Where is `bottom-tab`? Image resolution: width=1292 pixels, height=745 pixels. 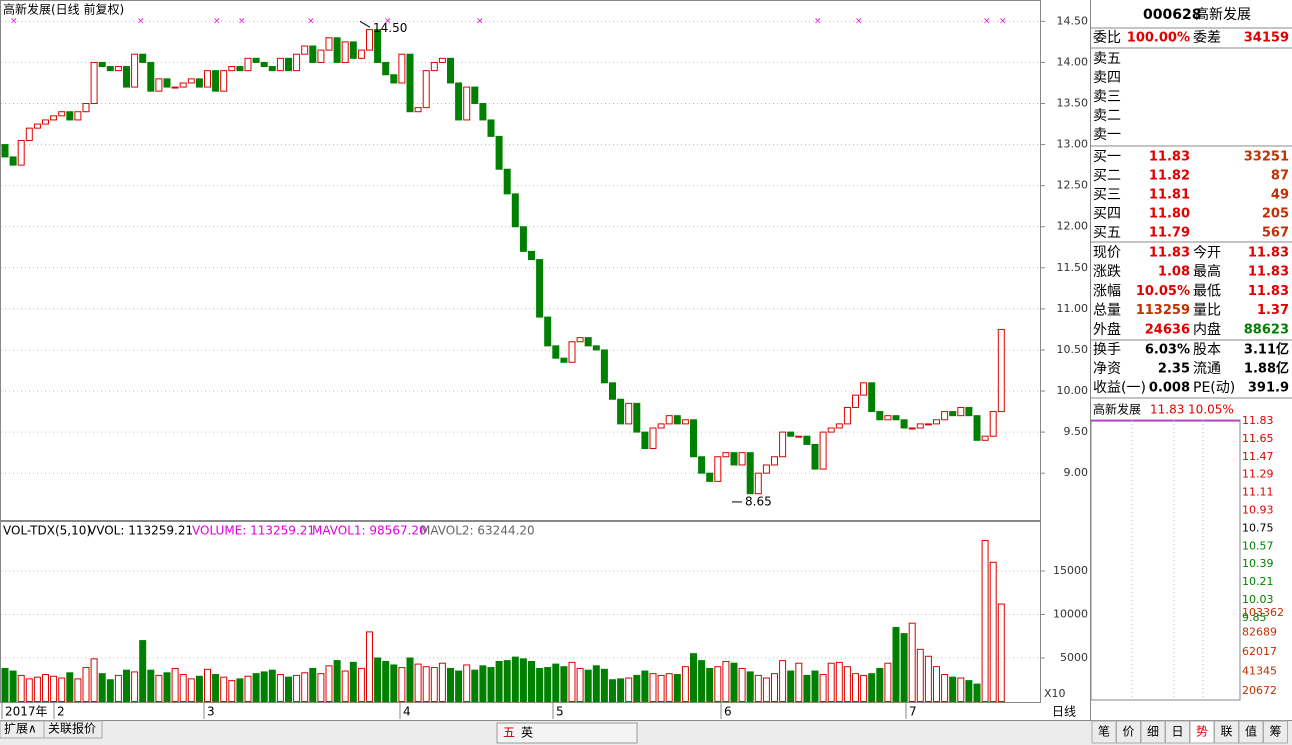
bottom-tab is located at coordinates (73, 729).